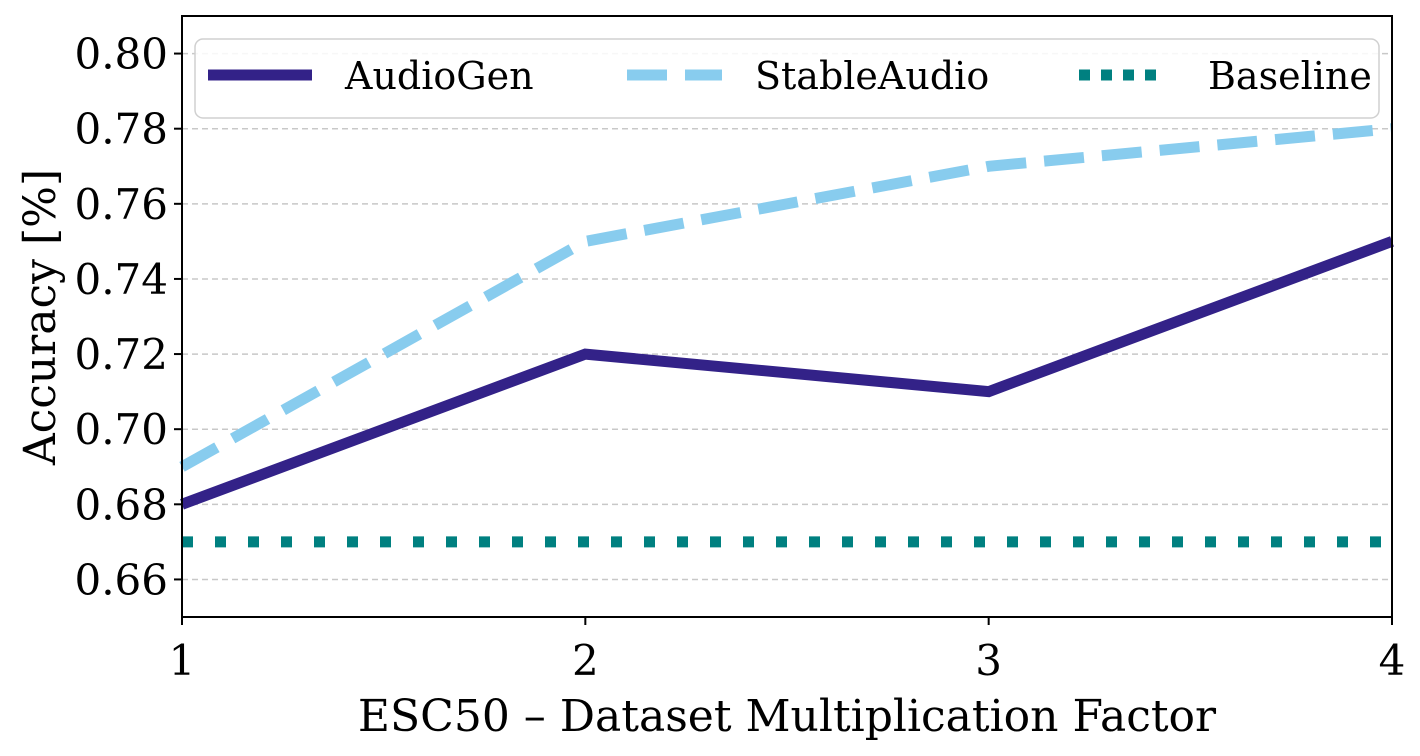  I want to click on y-tick-label: 0.72, so click(121, 354).